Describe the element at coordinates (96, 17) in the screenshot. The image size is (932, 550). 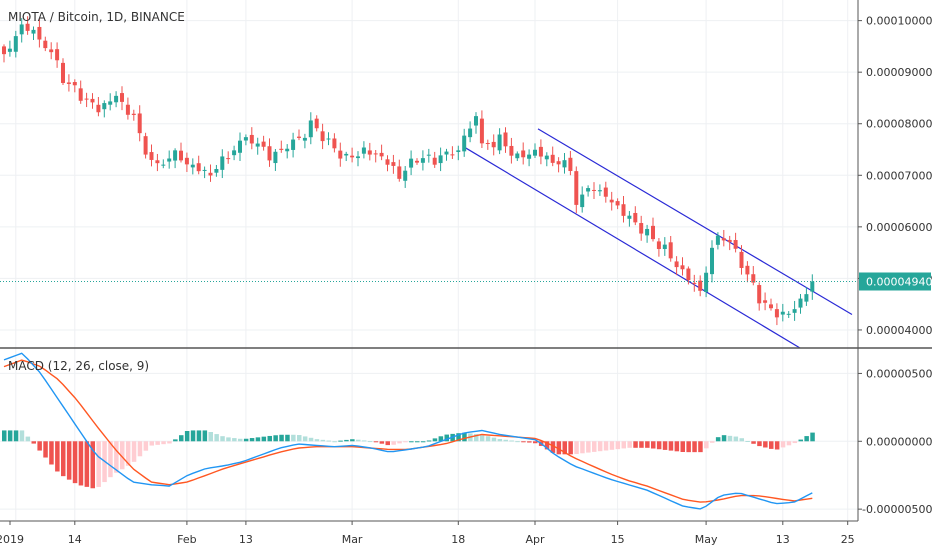
I see `chart-title: MIOTA / Bitcoin, 1D, BINANCE` at that location.